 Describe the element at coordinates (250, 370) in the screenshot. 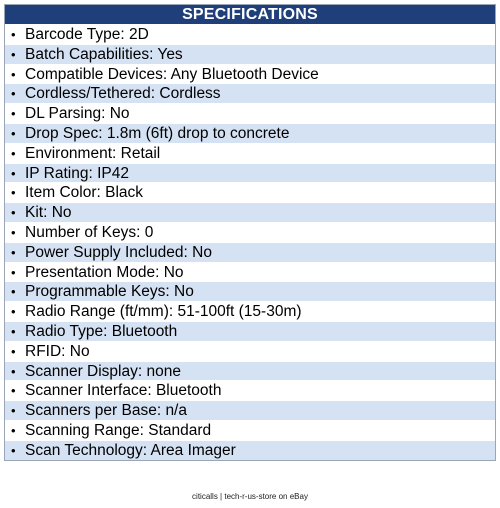

I see `spec-row: • Scanner Display: none` at that location.